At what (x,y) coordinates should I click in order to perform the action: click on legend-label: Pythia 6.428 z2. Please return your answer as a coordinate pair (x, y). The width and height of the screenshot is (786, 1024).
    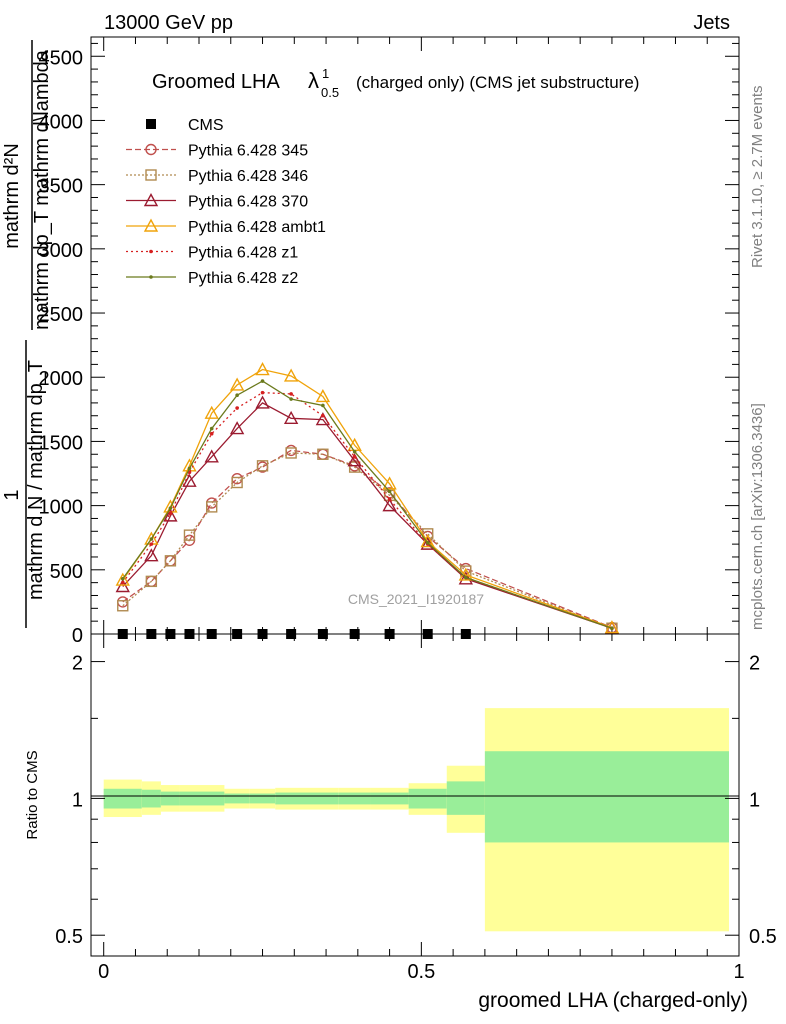
    Looking at the image, I should click on (243, 278).